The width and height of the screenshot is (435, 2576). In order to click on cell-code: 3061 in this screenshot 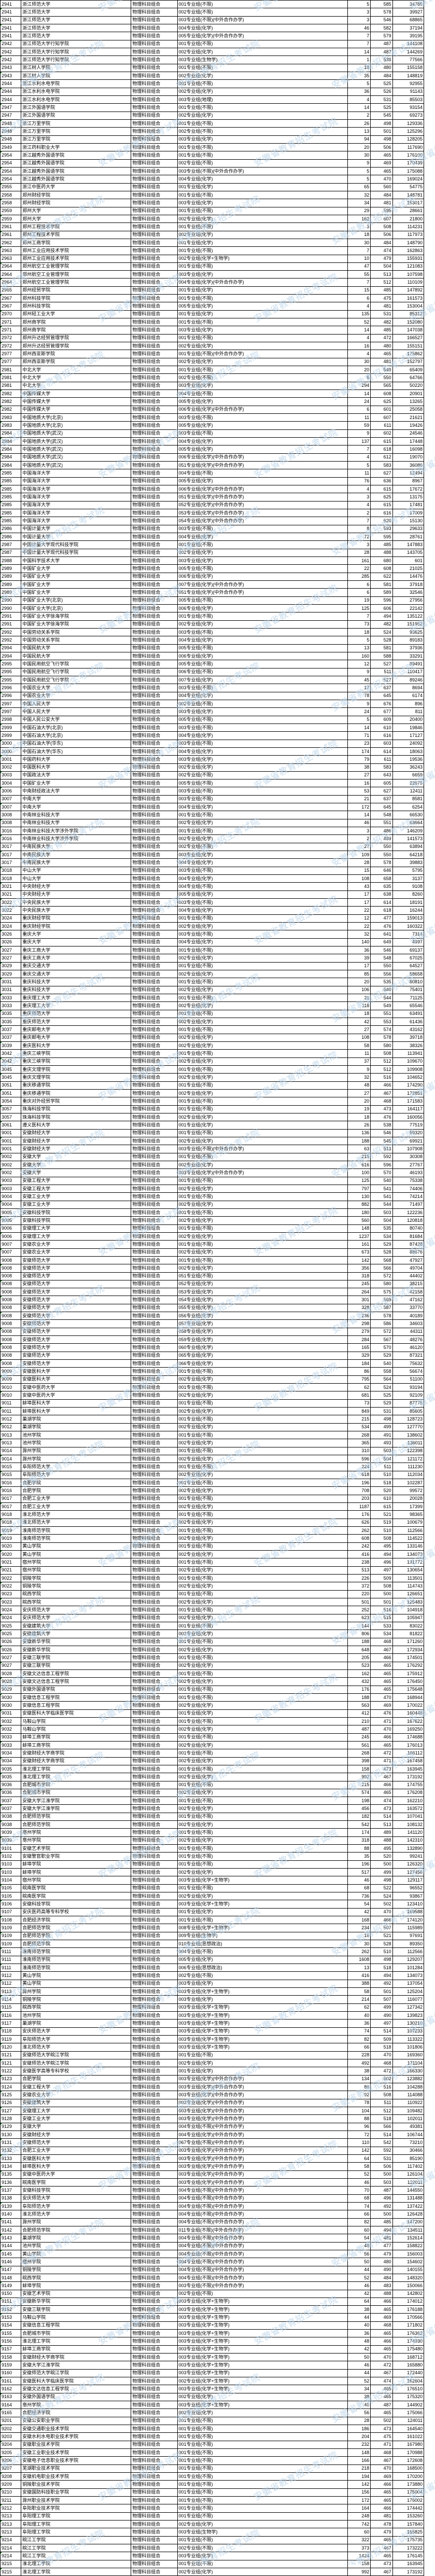, I will do `click(11, 1125)`.